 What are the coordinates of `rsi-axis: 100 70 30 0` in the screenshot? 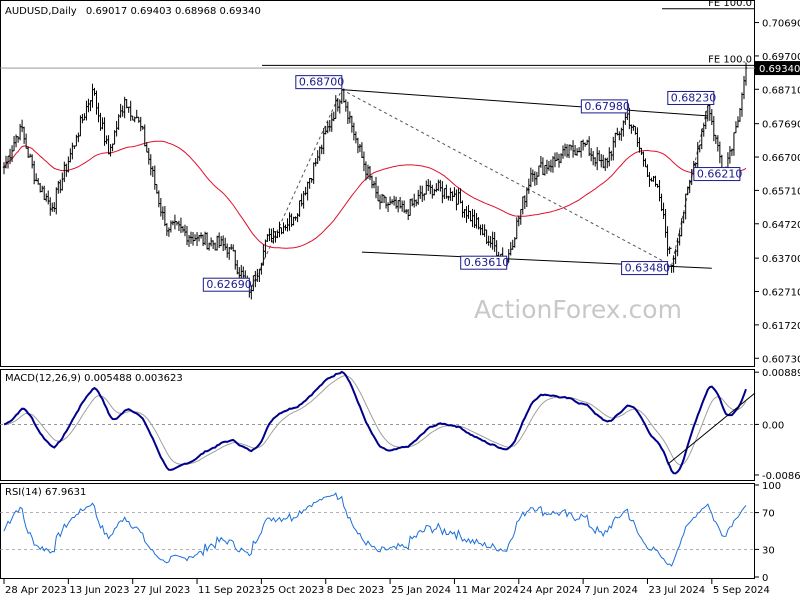 It's located at (768, 532).